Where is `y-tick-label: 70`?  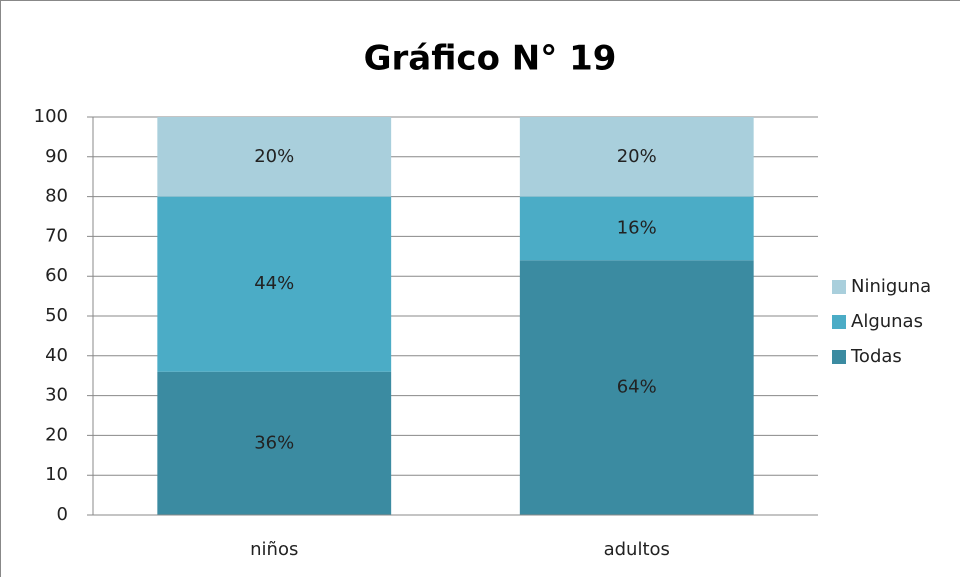
y-tick-label: 70 is located at coordinates (56, 235).